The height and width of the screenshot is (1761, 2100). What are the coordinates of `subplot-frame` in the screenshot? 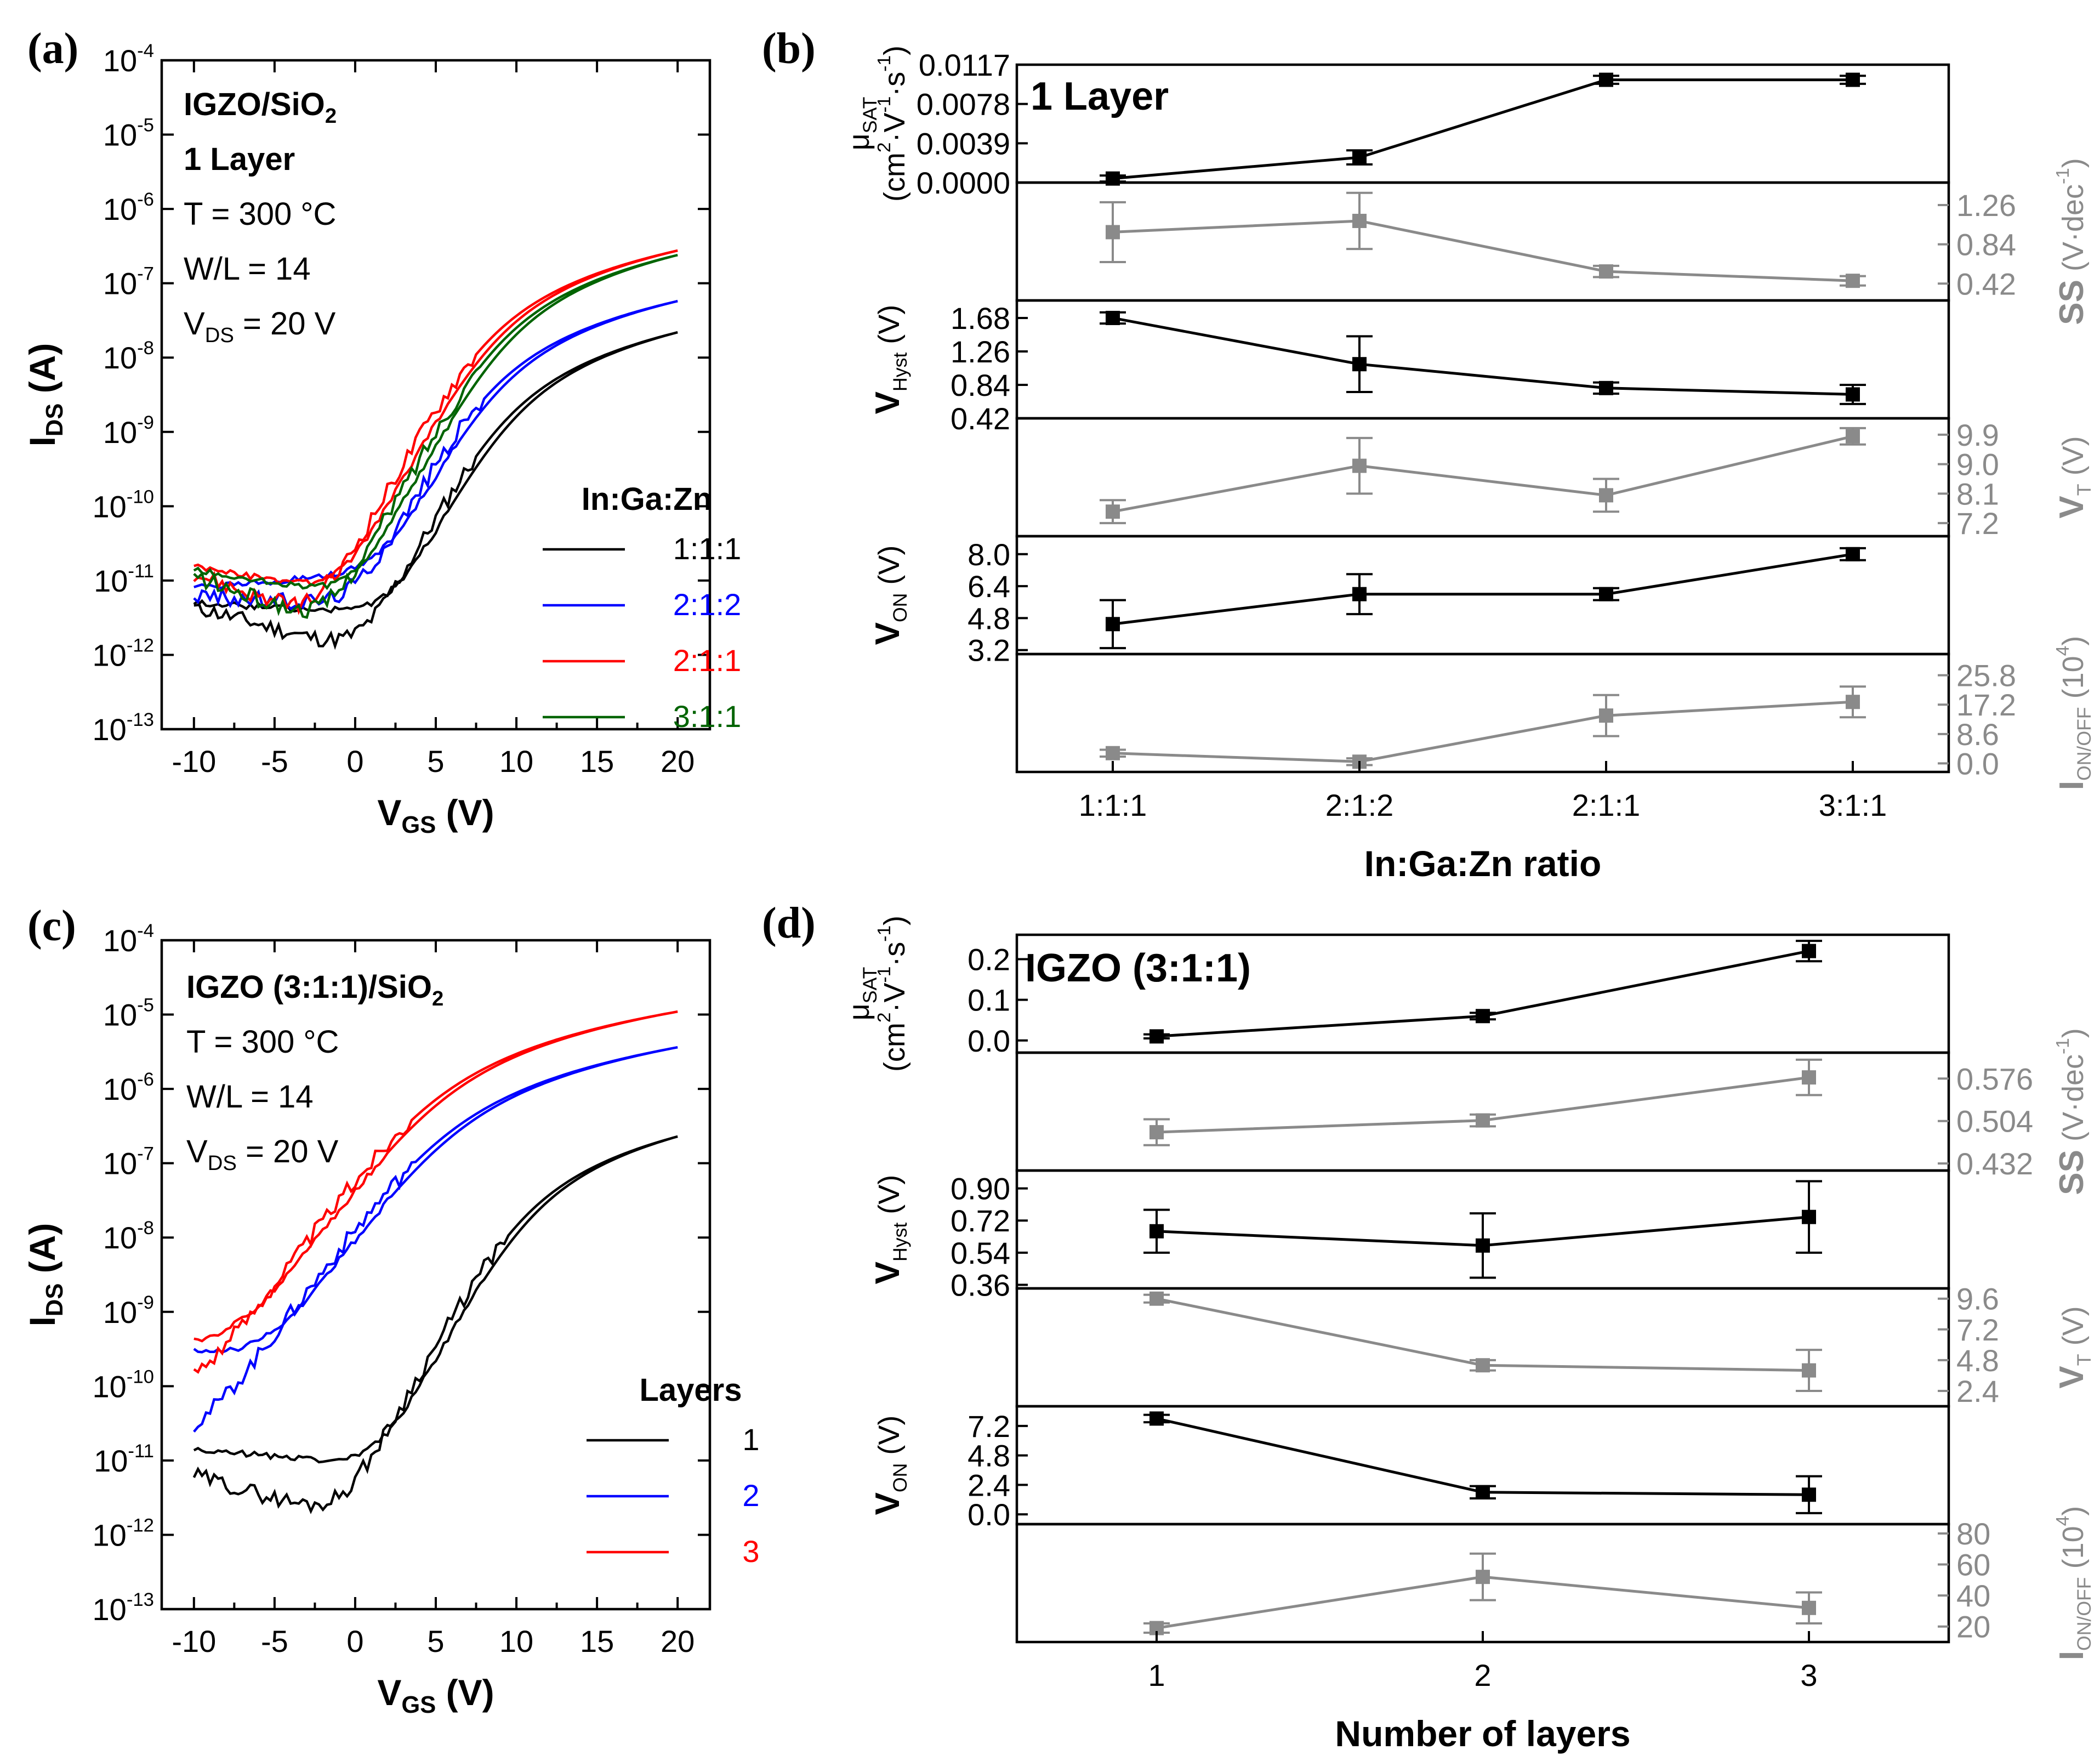 It's located at (1482, 359).